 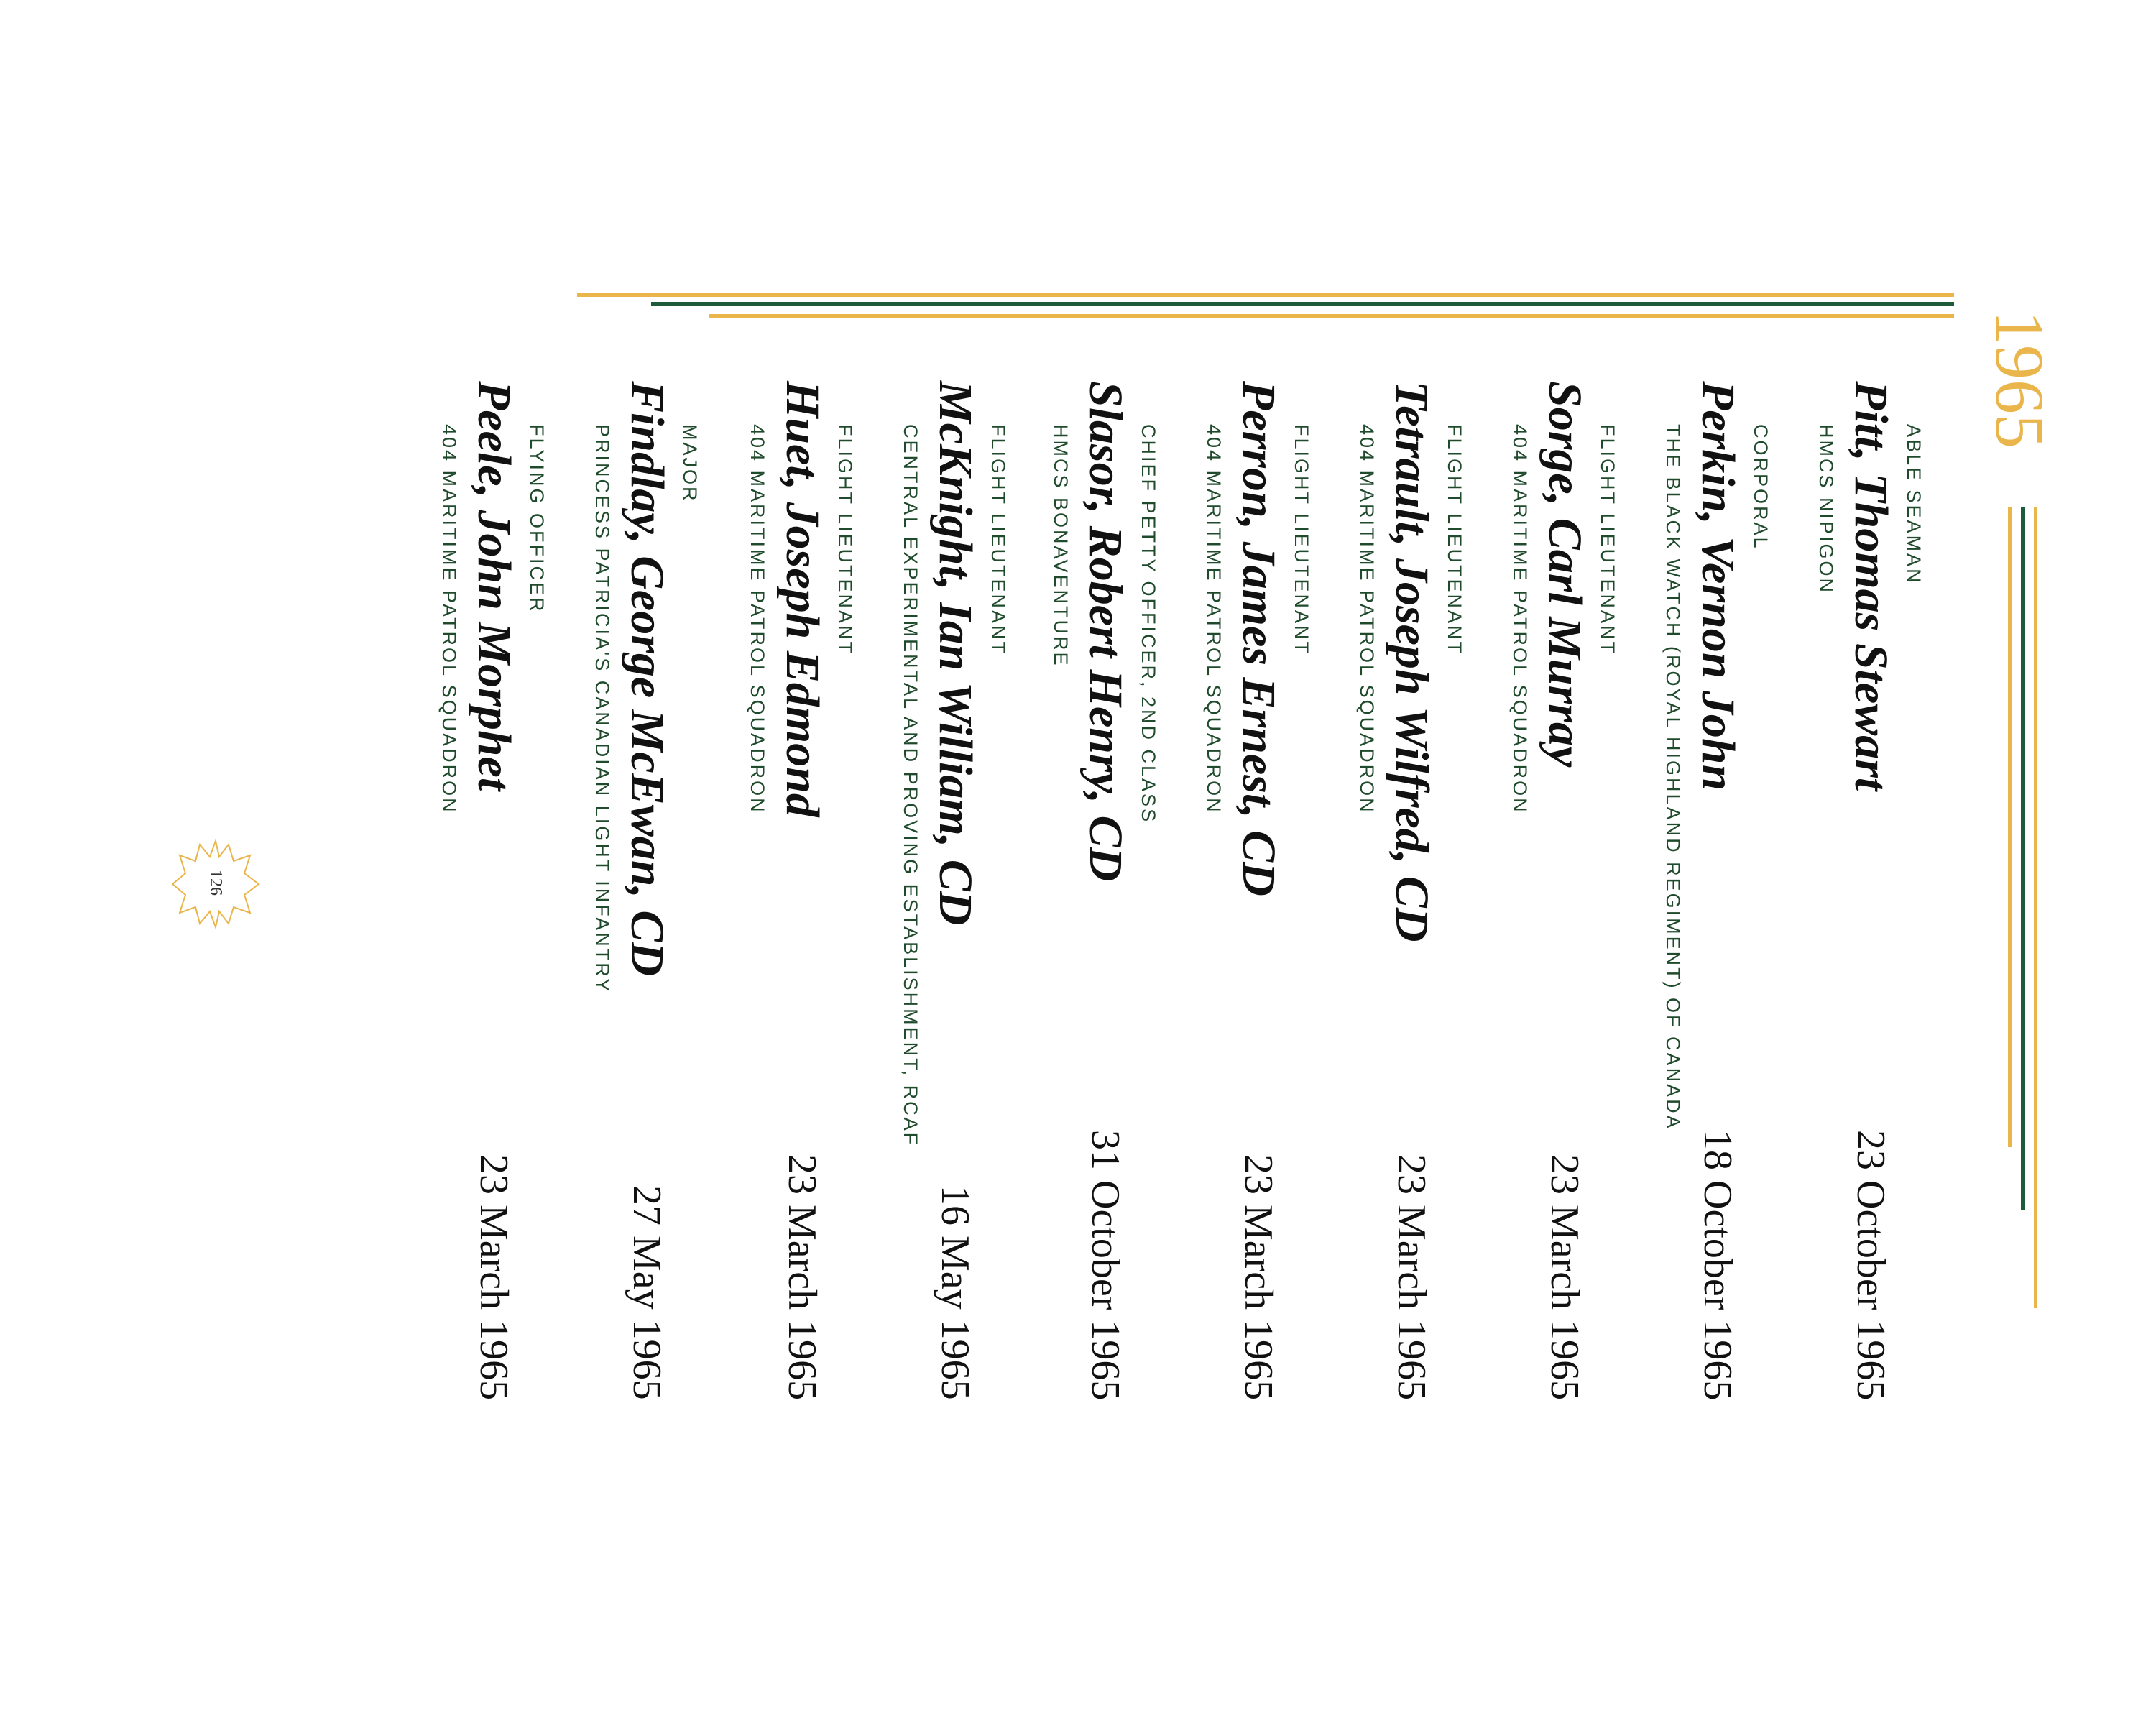 I want to click on entry-name: Pitt, Thomas Stewart, so click(x=1871, y=586).